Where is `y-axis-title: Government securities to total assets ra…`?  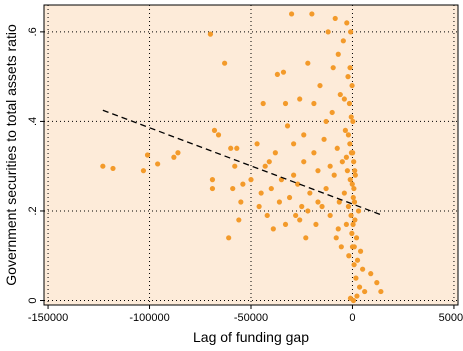 y-axis-title: Government securities to total assets ra… is located at coordinates (11, 155).